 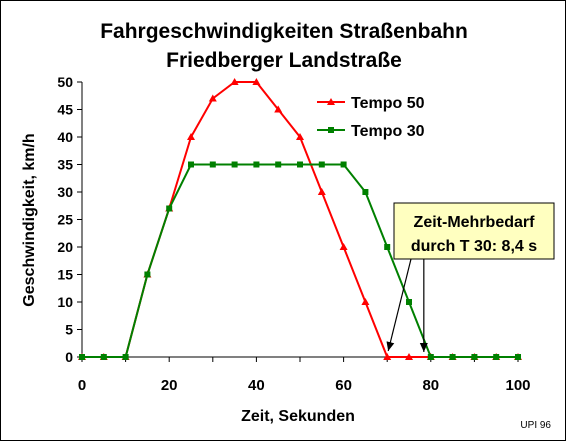 I want to click on x-tick-label: 40, so click(x=256, y=385).